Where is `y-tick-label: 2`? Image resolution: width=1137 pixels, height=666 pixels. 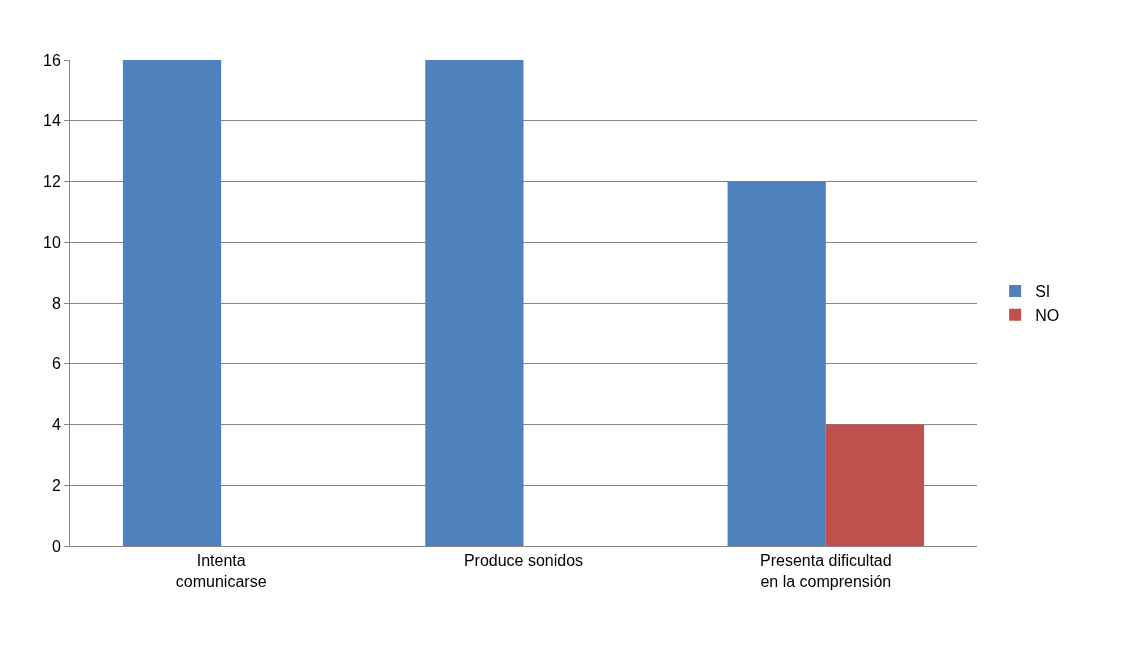
y-tick-label: 2 is located at coordinates (56, 485).